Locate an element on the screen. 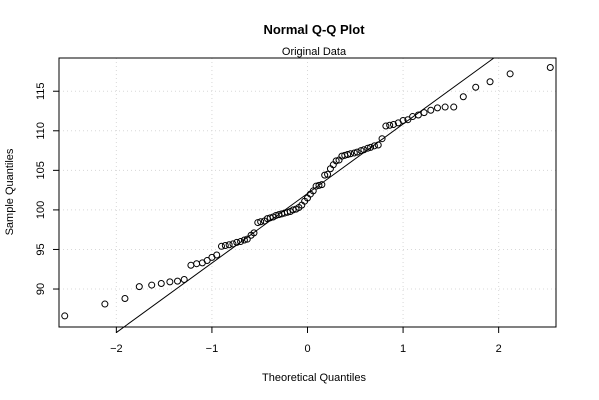 The height and width of the screenshot is (400, 599). y-tick-label-2: 100 is located at coordinates (41, 210).